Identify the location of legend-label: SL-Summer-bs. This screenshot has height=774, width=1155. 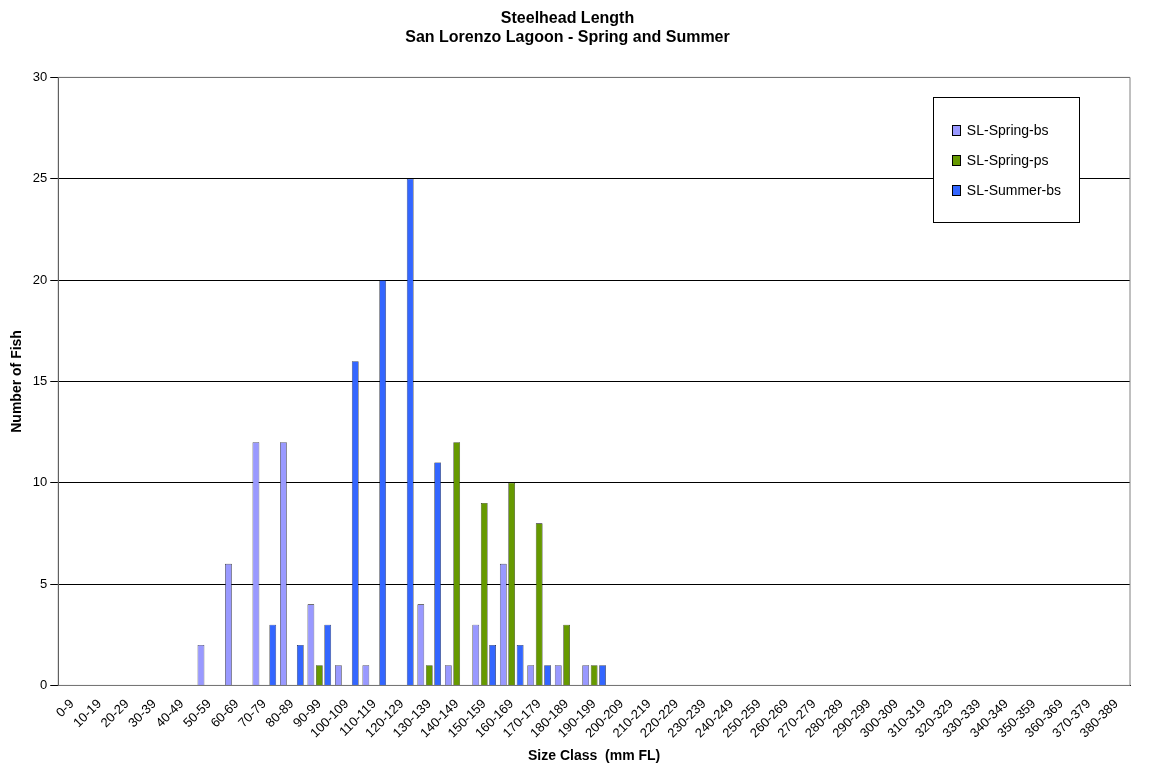
(1013, 190).